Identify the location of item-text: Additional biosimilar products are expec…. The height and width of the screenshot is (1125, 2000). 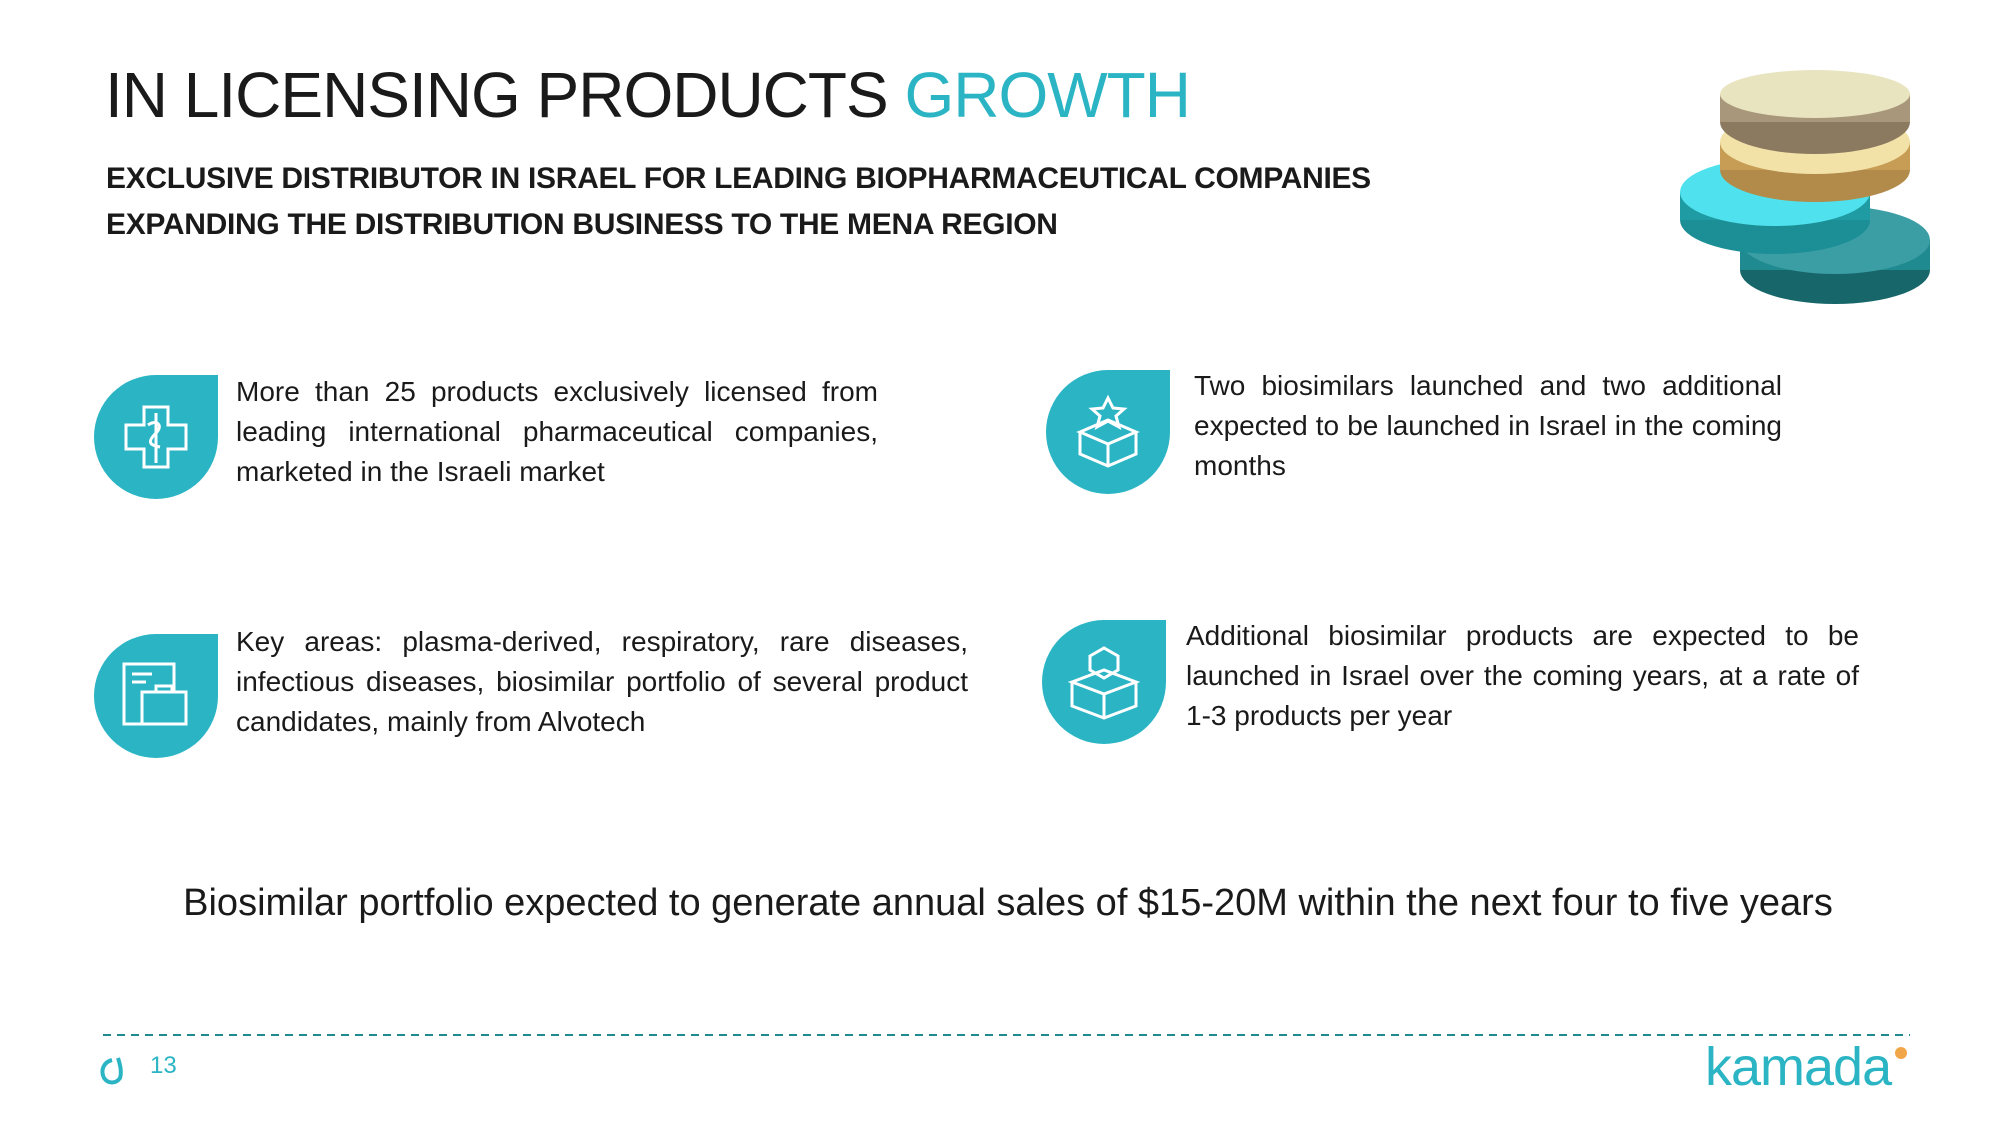
(1522, 675).